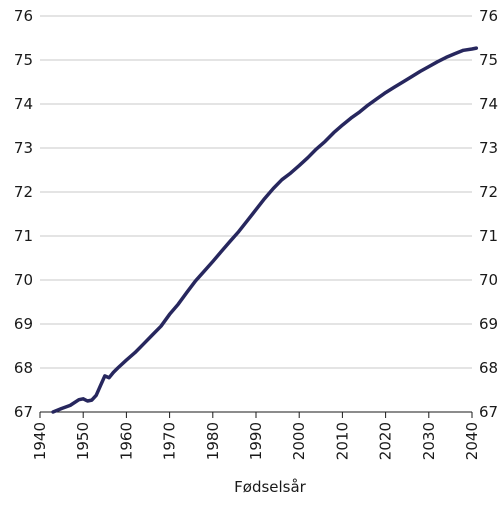  Describe the element at coordinates (23, 192) in the screenshot. I see `y-tick-label-left: 72` at that location.